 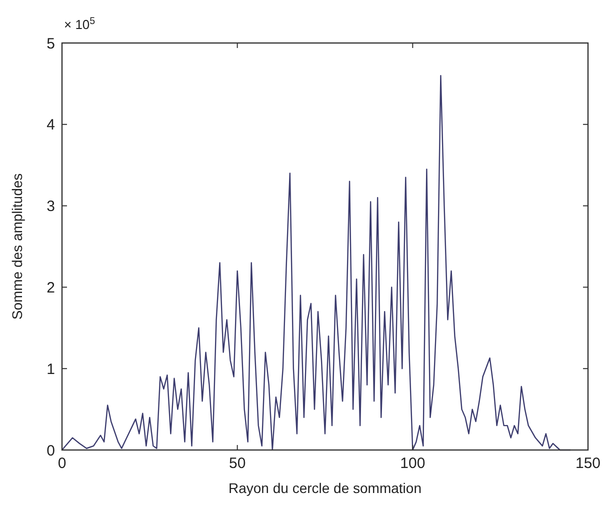 What do you see at coordinates (325, 488) in the screenshot?
I see `x-axis-title: Rayon du cercle de sommation` at bounding box center [325, 488].